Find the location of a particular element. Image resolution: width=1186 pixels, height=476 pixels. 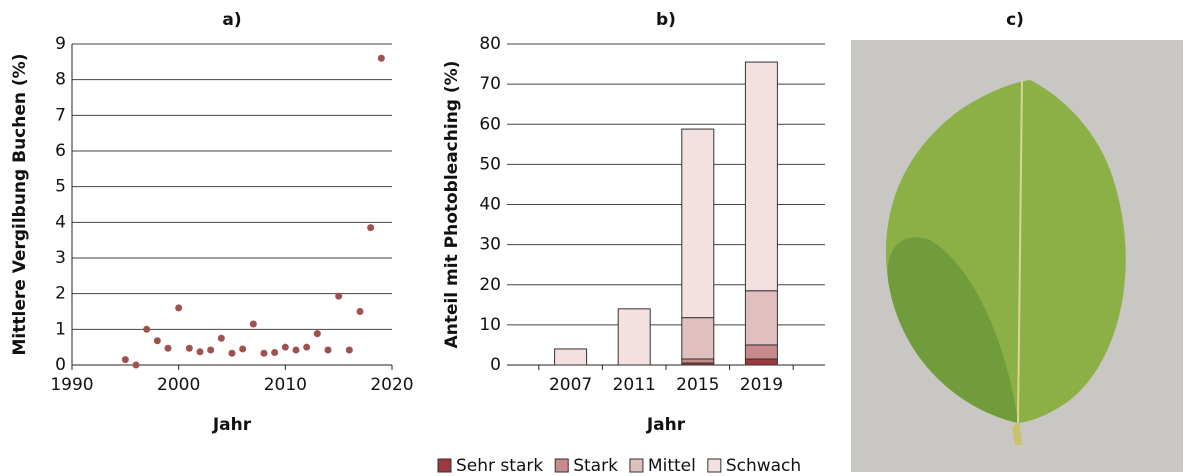

y-tick-label: 4 is located at coordinates (60, 222).